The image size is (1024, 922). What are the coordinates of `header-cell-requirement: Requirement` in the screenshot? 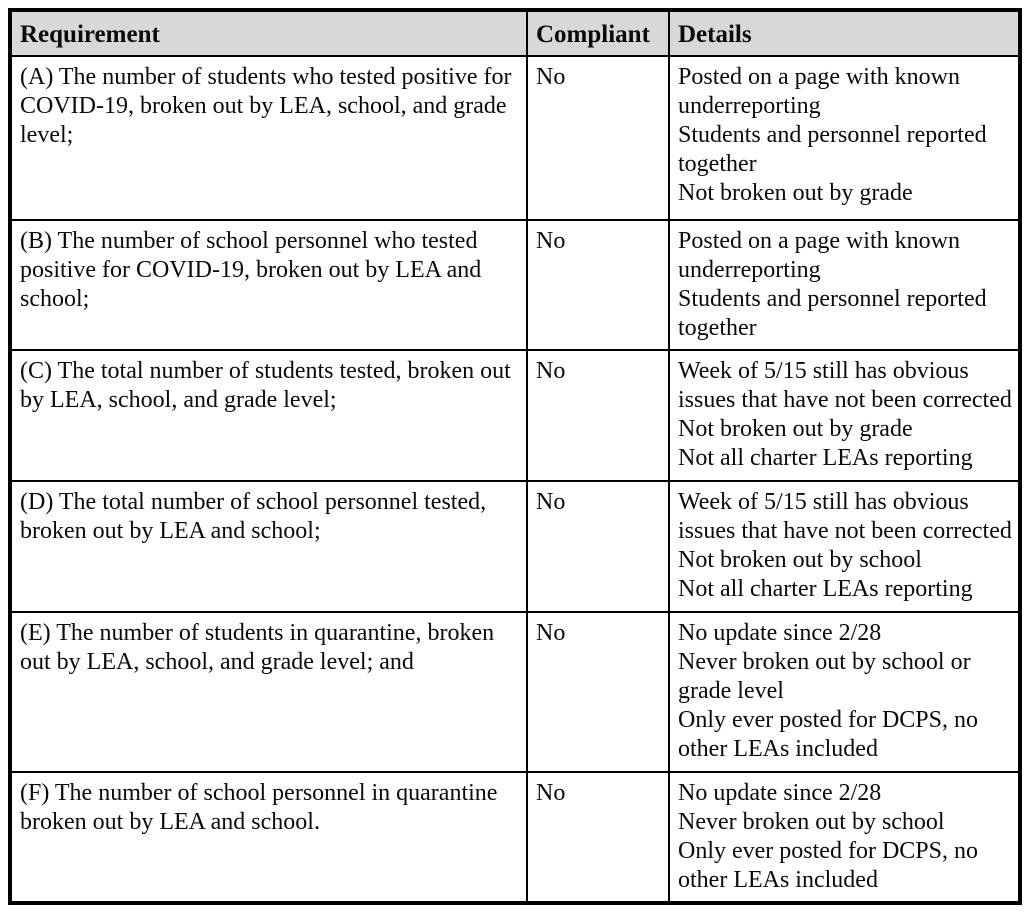 It's located at (268, 33).